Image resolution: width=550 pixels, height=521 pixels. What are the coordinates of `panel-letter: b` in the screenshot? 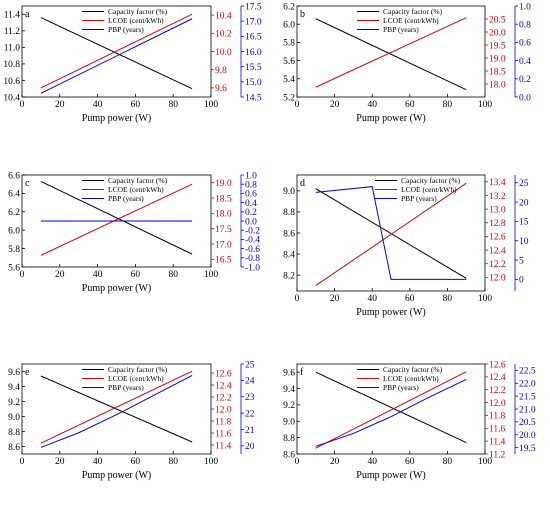 It's located at (302, 14).